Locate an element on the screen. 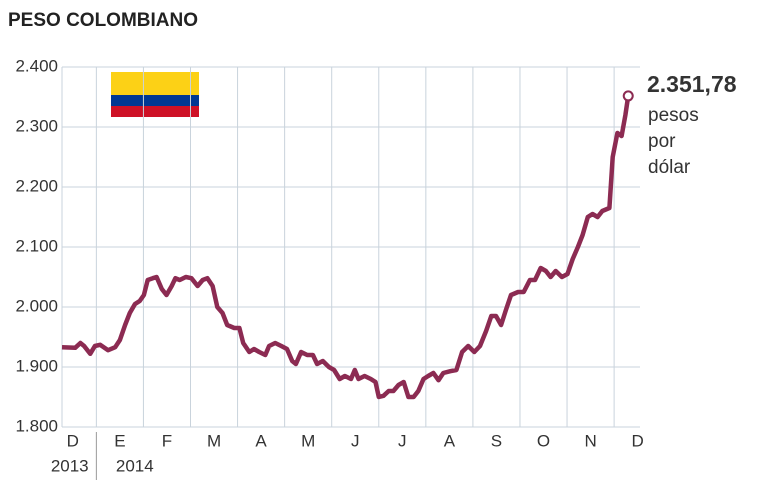  unit-label: pesos is located at coordinates (673, 115).